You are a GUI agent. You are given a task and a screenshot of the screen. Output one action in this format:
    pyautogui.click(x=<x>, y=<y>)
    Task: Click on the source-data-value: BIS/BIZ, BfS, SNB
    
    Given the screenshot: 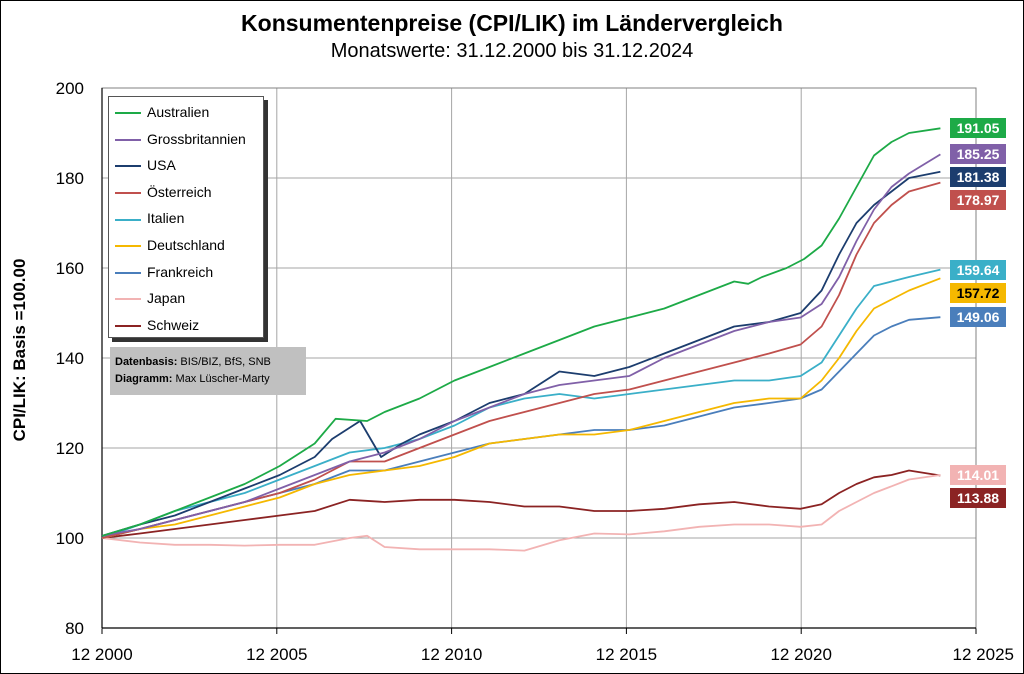 What is the action you would take?
    pyautogui.click(x=224, y=362)
    